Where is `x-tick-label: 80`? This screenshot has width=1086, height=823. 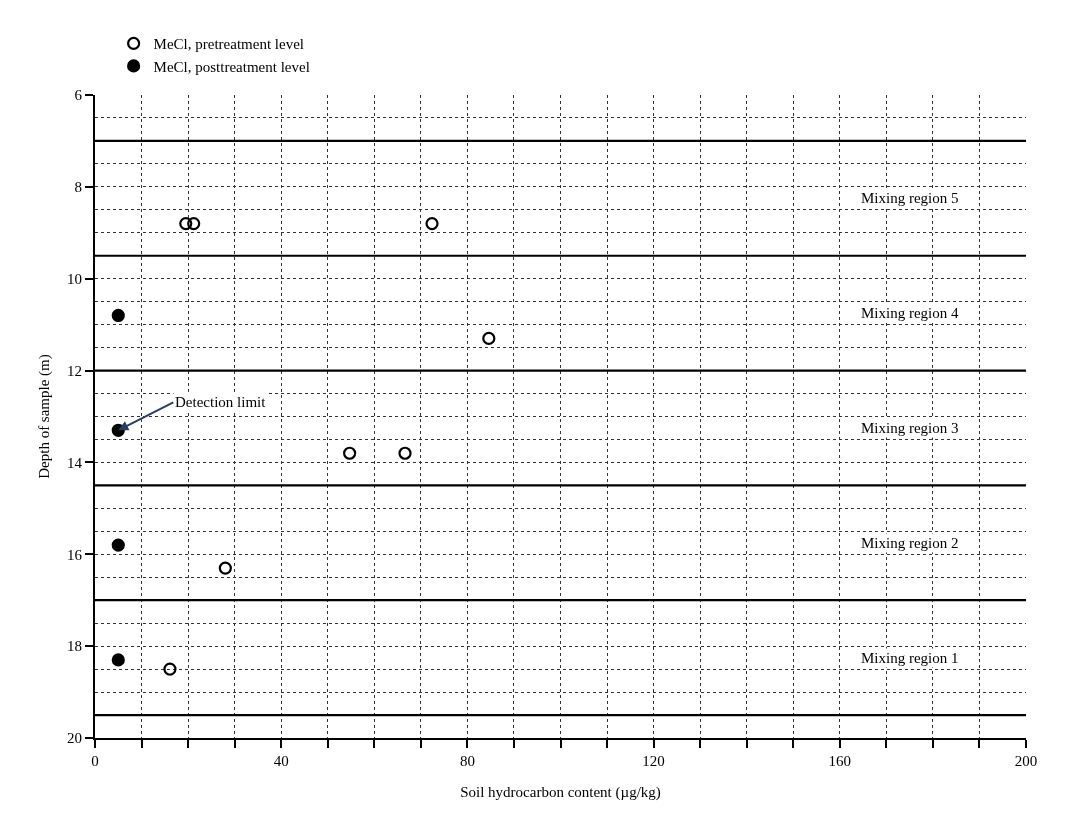
x-tick-label: 80 is located at coordinates (467, 761).